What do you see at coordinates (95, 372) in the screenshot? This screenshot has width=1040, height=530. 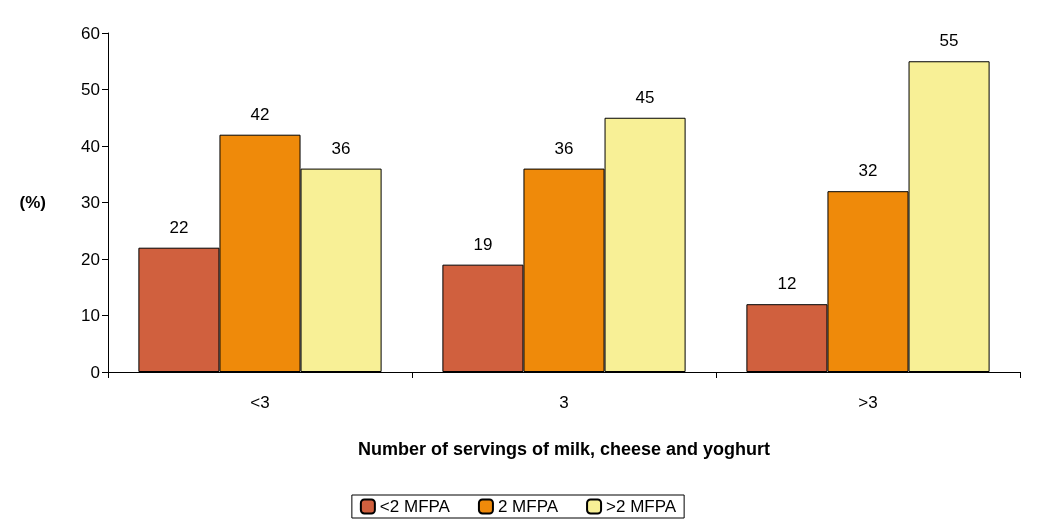 I see `y-tick-label: 0` at bounding box center [95, 372].